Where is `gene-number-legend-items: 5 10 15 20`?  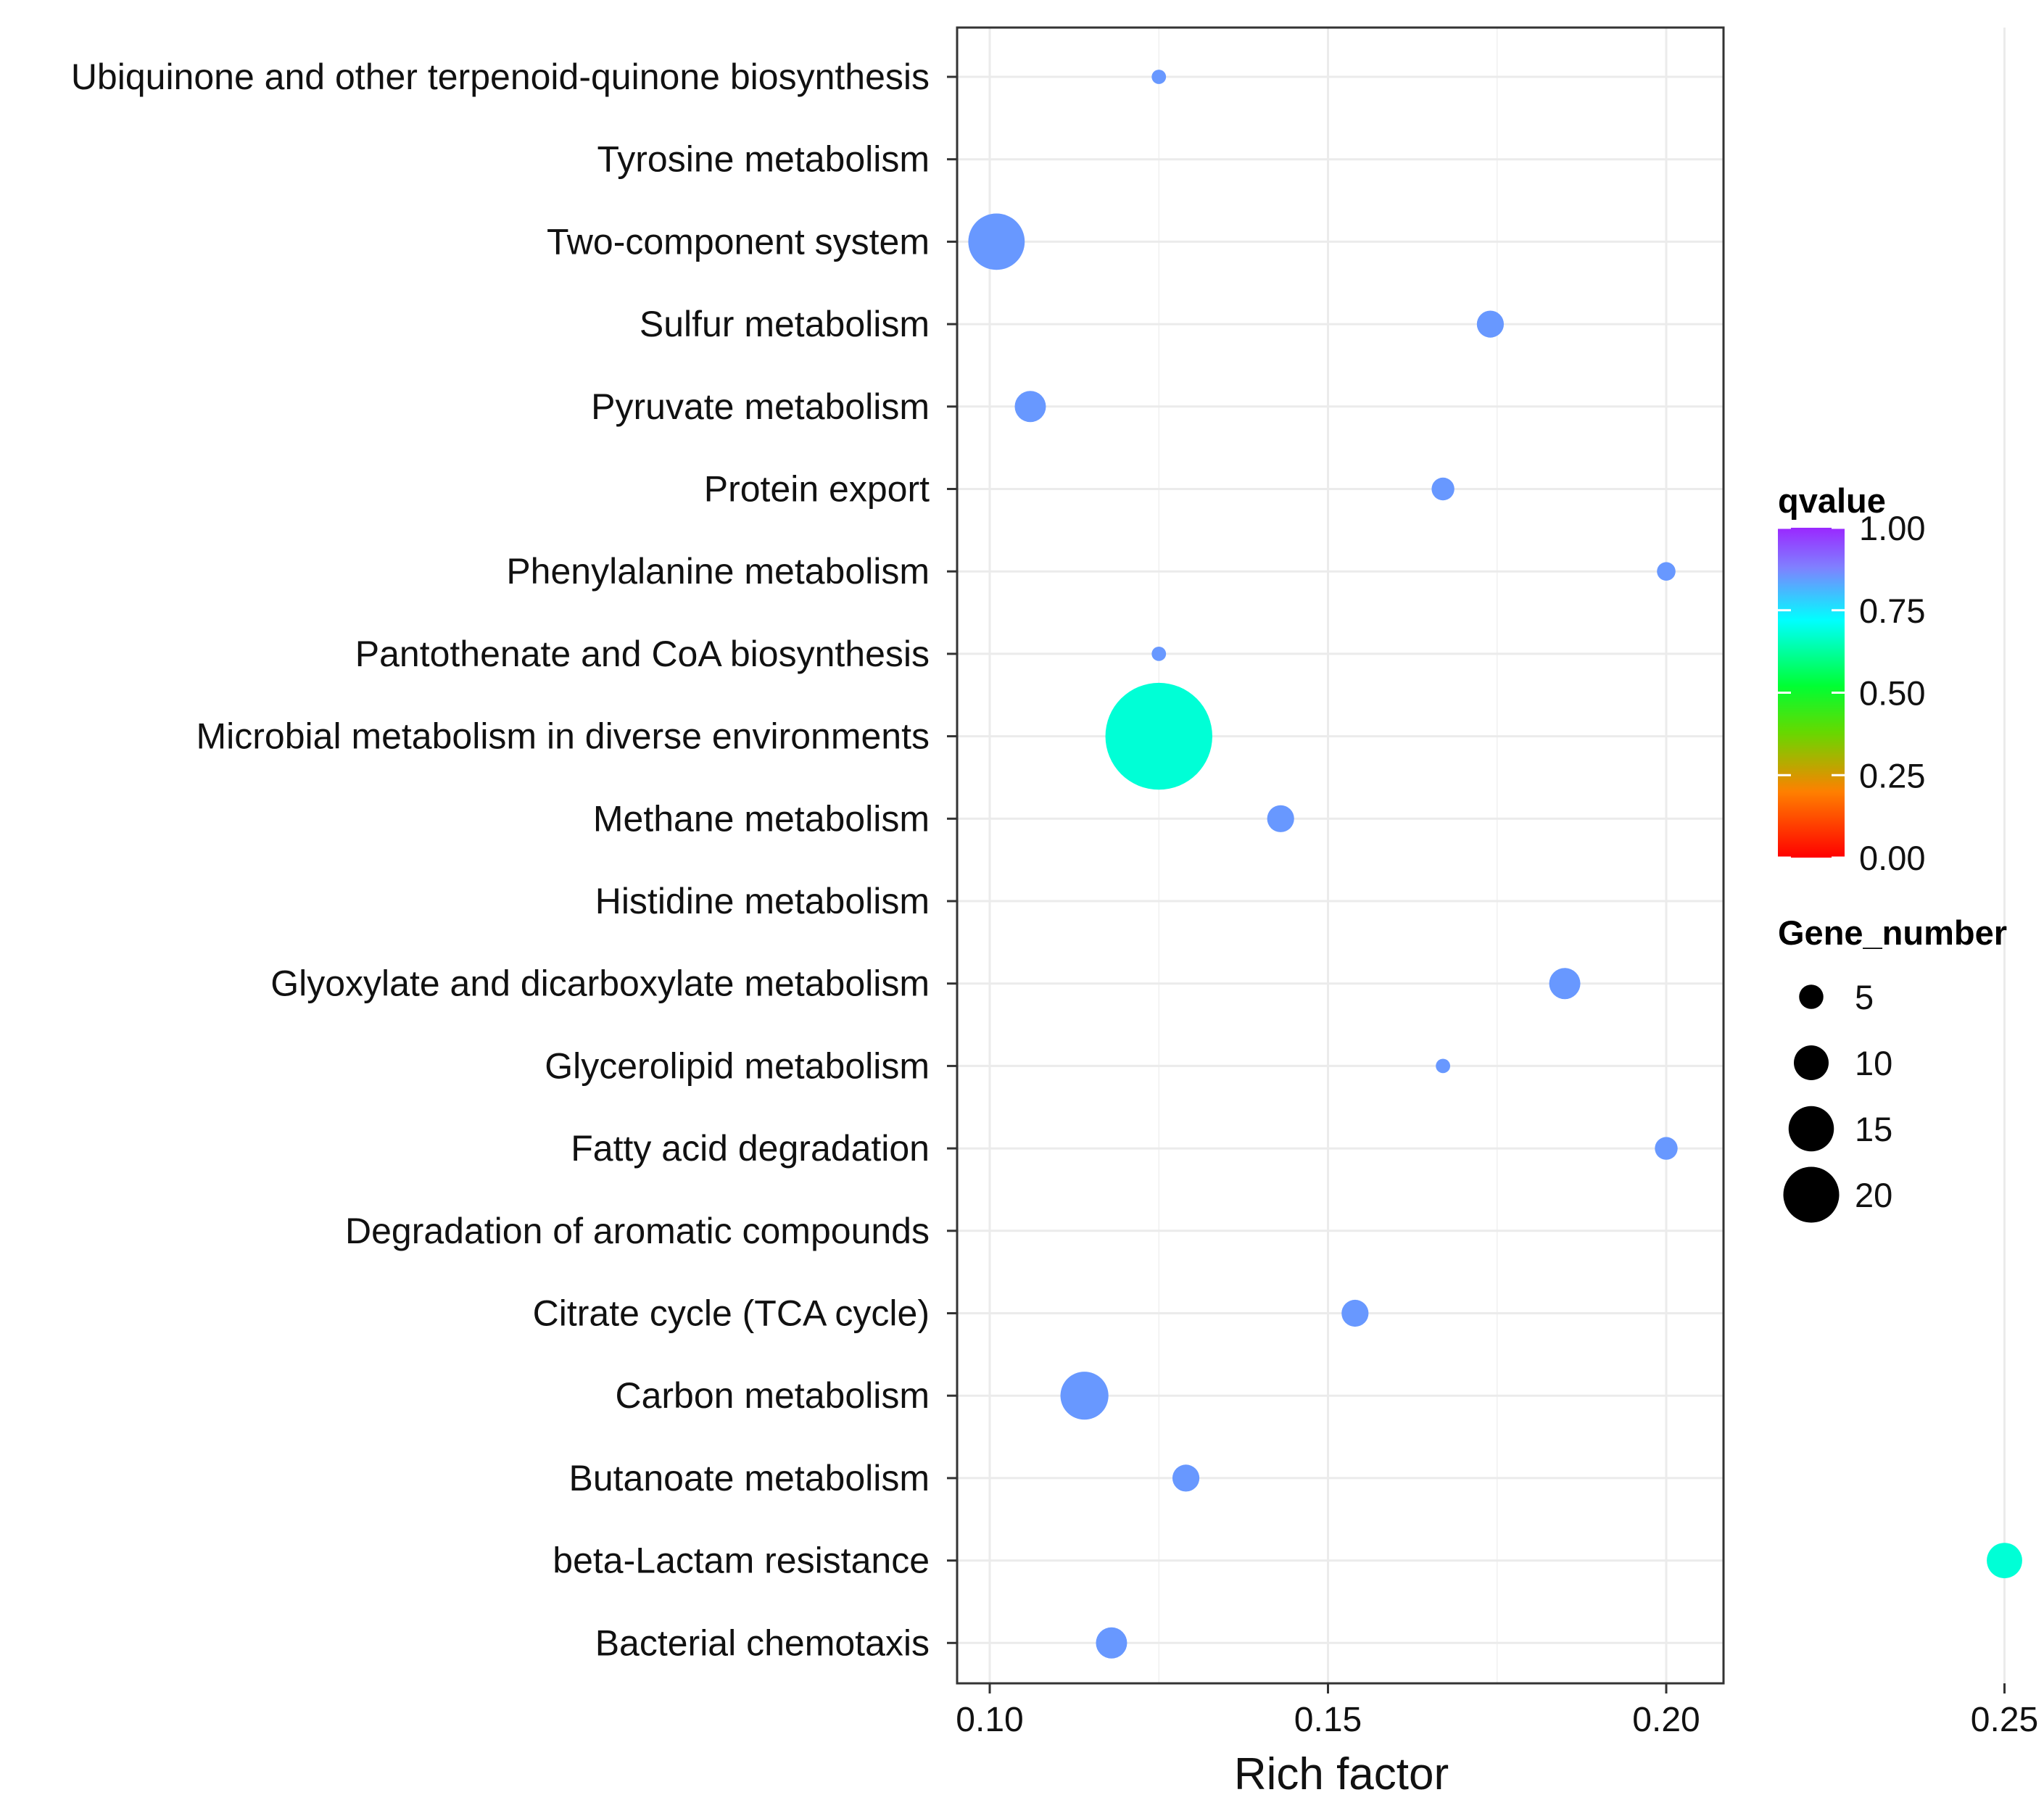
gene-number-legend-items: 5 10 15 20 is located at coordinates (1838, 1100).